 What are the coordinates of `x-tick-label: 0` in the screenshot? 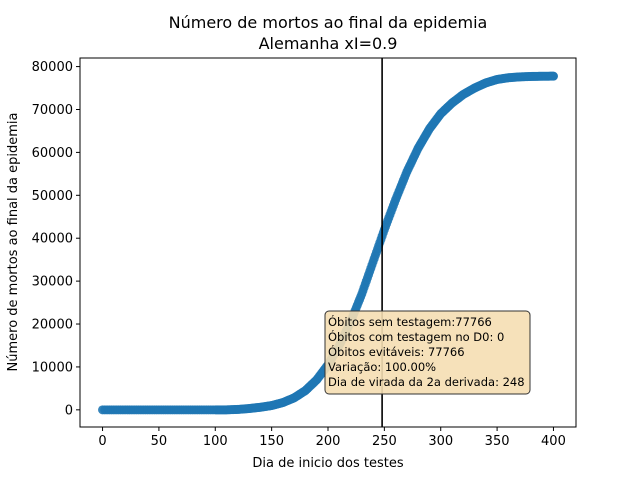 It's located at (102, 441).